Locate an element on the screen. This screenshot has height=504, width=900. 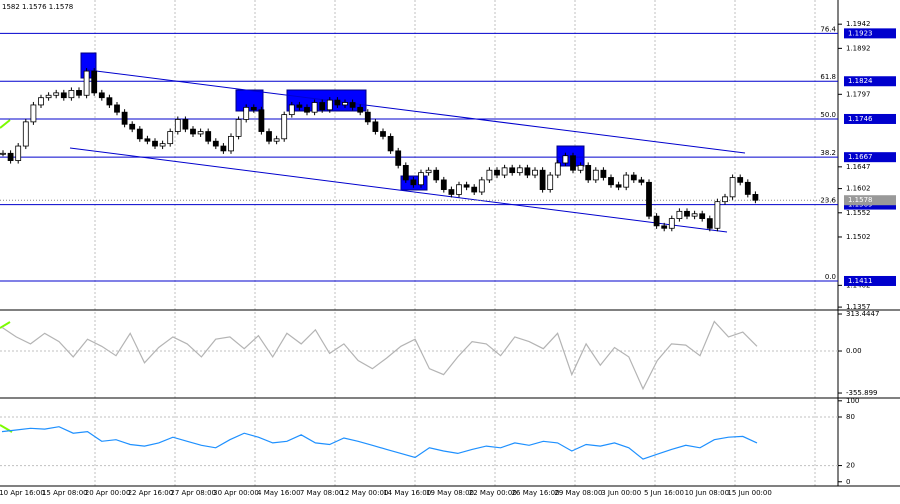
x-tick-label: 30 Apr 00:00 is located at coordinates (236, 493).